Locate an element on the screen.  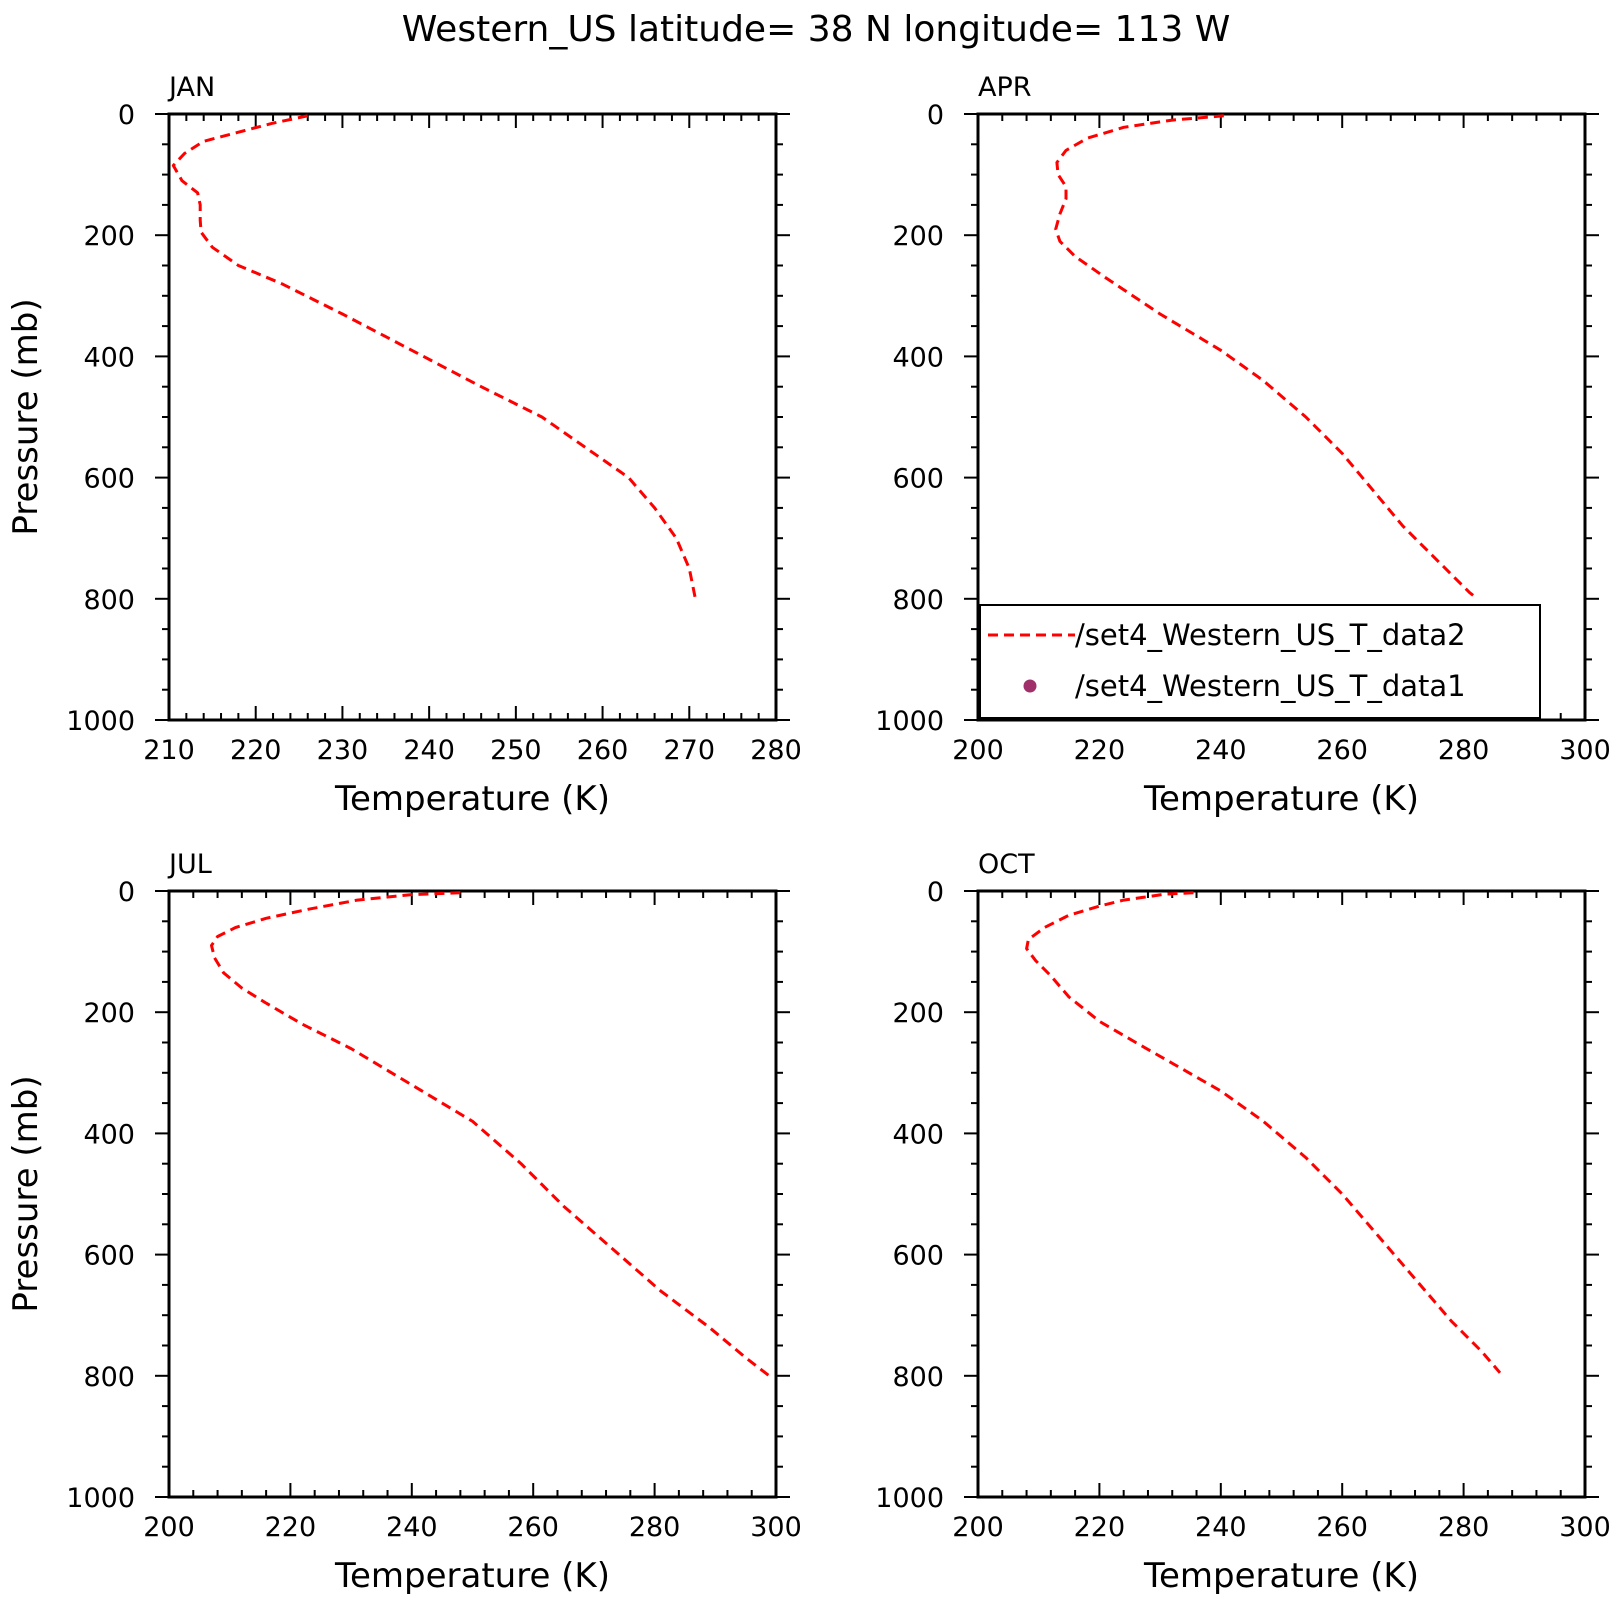
panel-label: JAN is located at coordinates (191, 87).